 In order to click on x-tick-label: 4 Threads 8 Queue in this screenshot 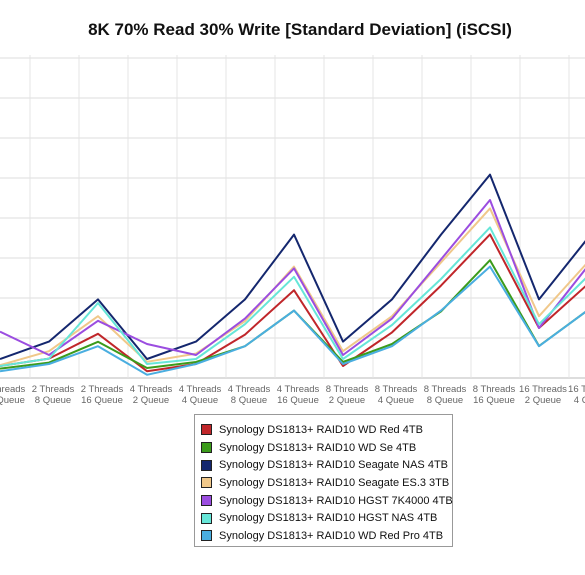, I will do `click(249, 395)`.